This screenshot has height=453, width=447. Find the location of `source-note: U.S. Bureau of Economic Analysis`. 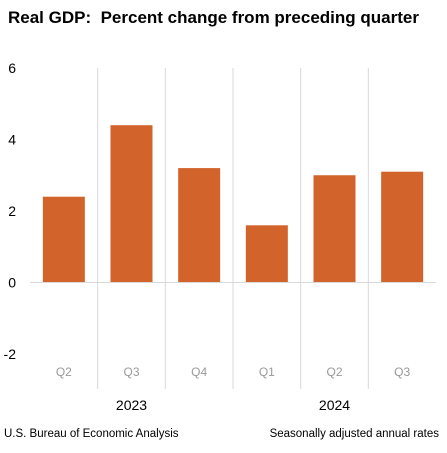

source-note: U.S. Bureau of Economic Analysis is located at coordinates (91, 434).